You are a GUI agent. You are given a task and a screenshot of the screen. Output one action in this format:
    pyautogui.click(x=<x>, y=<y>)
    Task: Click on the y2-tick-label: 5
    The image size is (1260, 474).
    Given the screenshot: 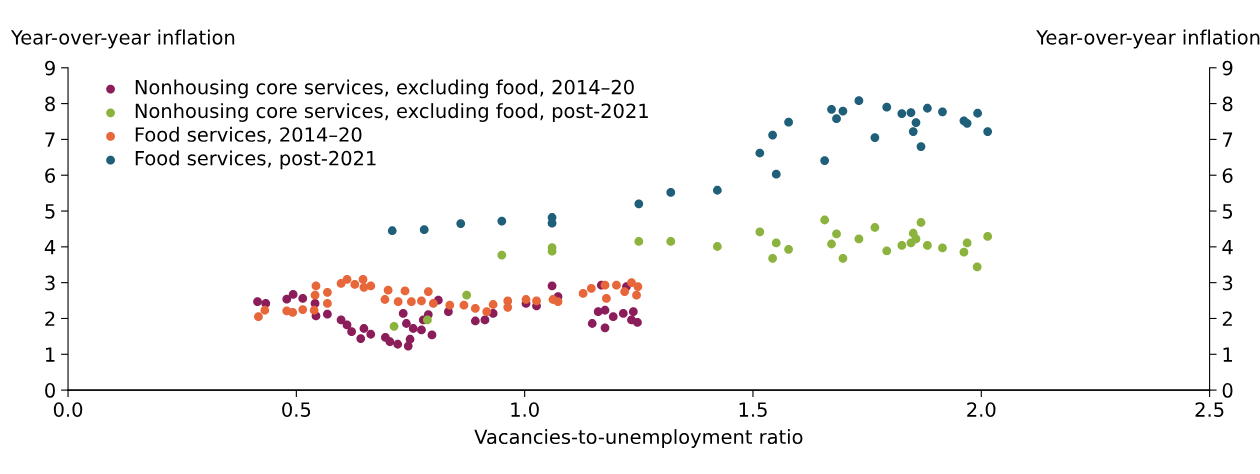 What is the action you would take?
    pyautogui.click(x=1227, y=211)
    